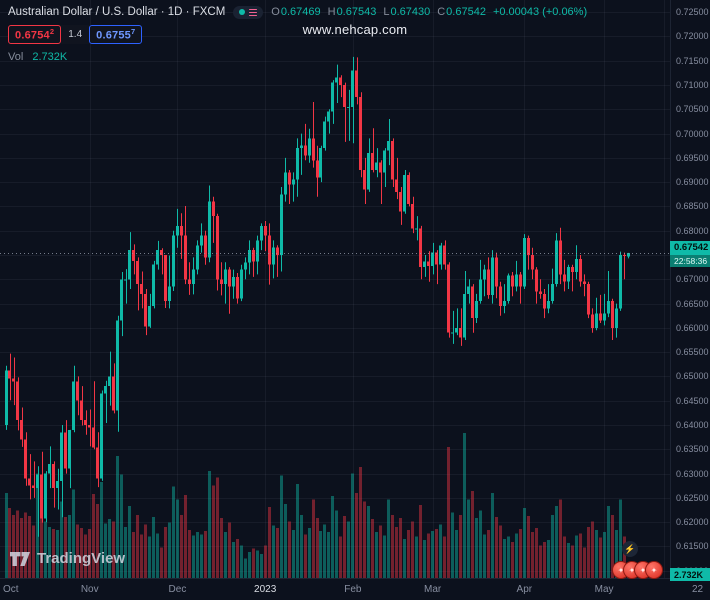 The image size is (710, 600). What do you see at coordinates (692, 60) in the screenshot?
I see `price-tick-label: 0.71500` at bounding box center [692, 60].